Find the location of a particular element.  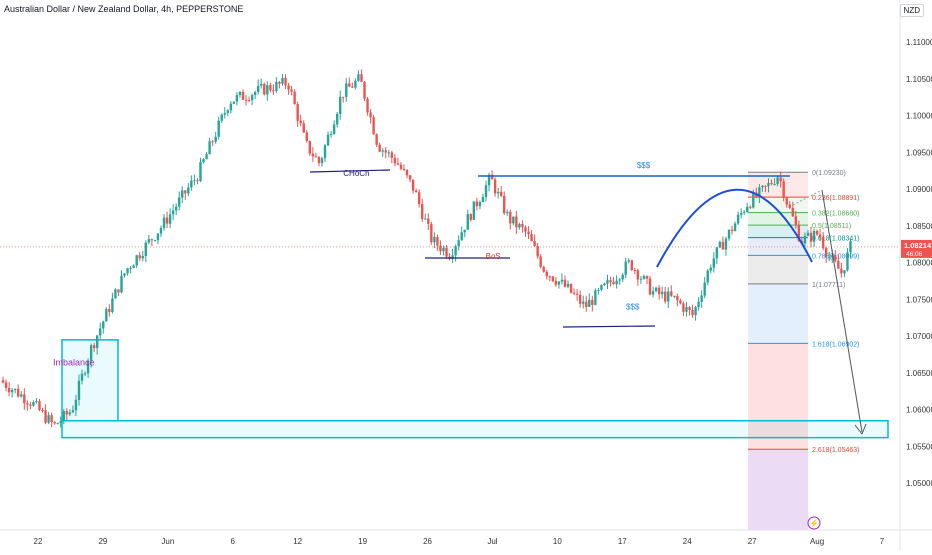

y-tick-label: 1.07500 is located at coordinates (919, 299).